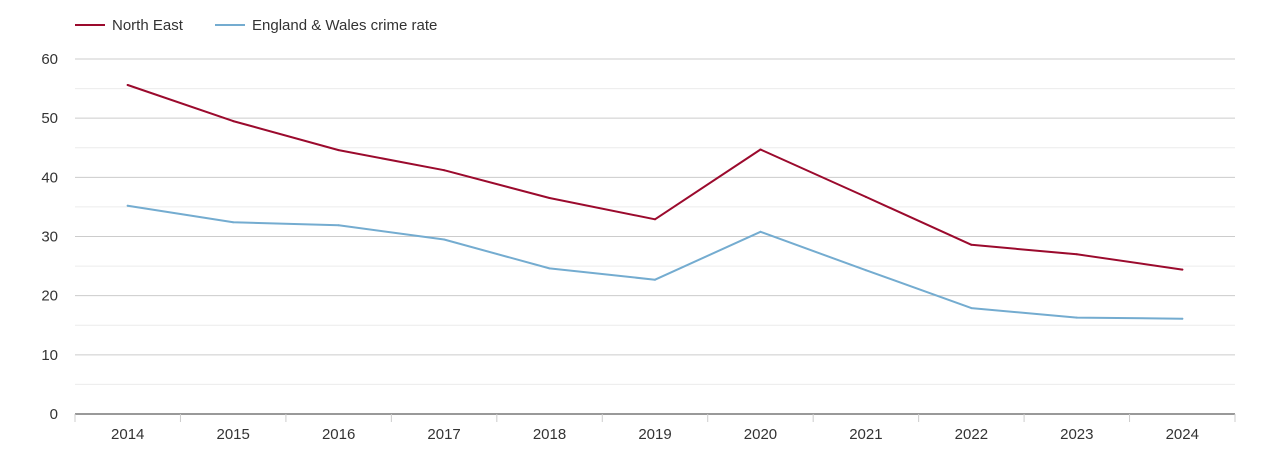  Describe the element at coordinates (344, 25) in the screenshot. I see `legend-label-england-wales: England & Wales crime rate` at that location.